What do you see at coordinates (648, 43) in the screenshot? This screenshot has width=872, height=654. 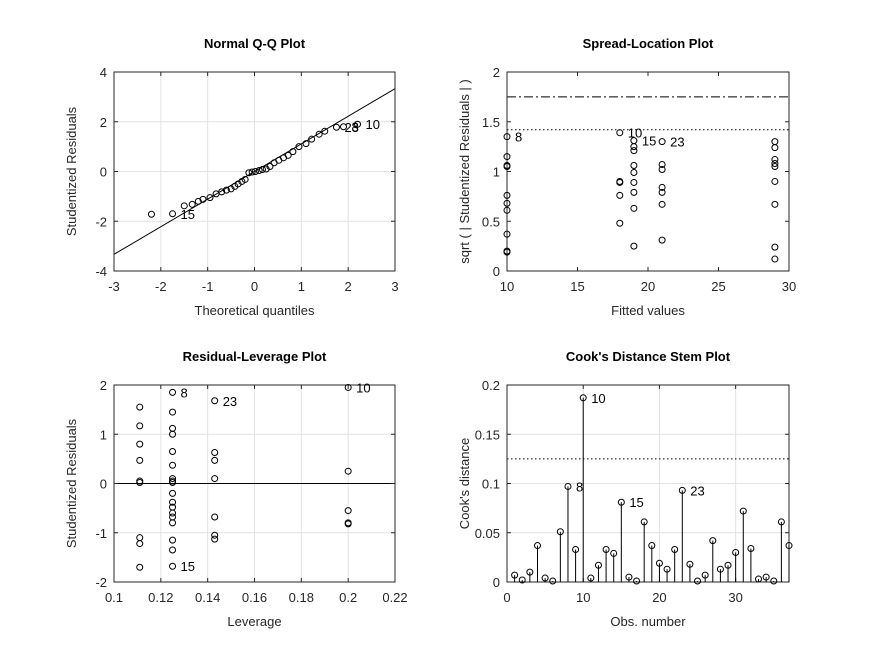 I see `chart-title: Spread-Location Plot` at bounding box center [648, 43].